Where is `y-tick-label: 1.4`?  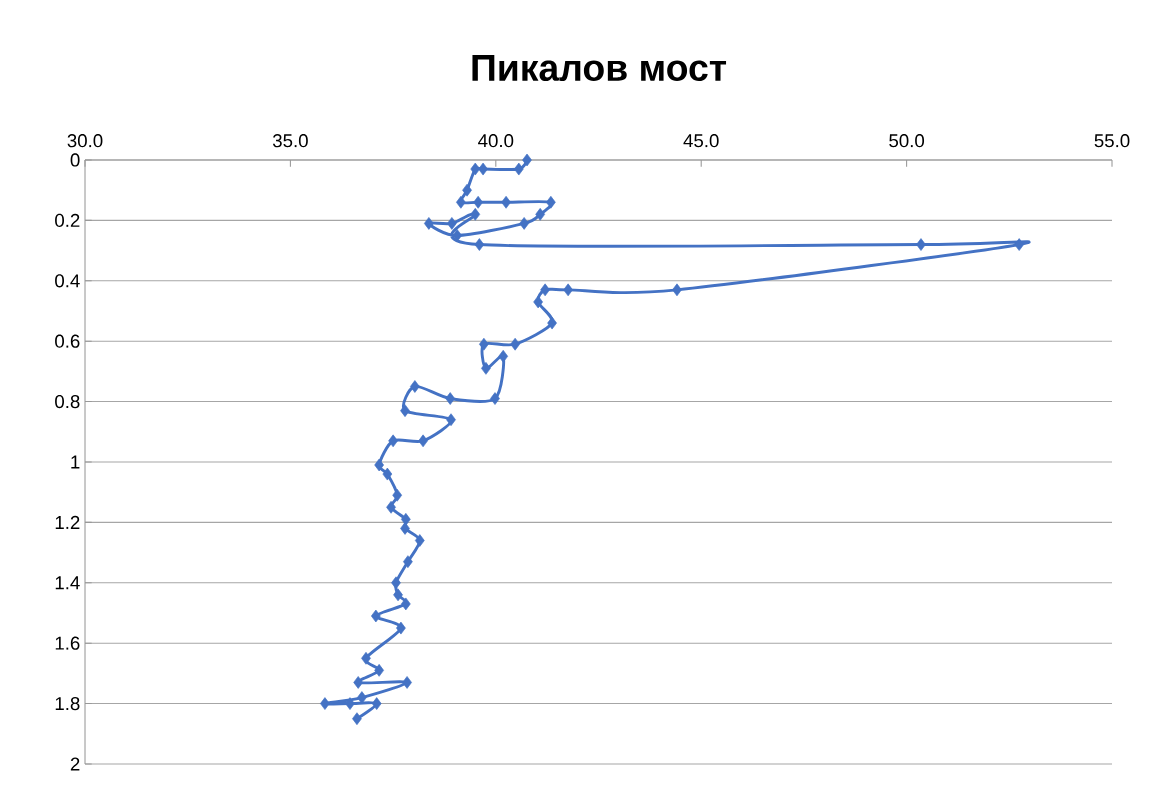 y-tick-label: 1.4 is located at coordinates (67, 583).